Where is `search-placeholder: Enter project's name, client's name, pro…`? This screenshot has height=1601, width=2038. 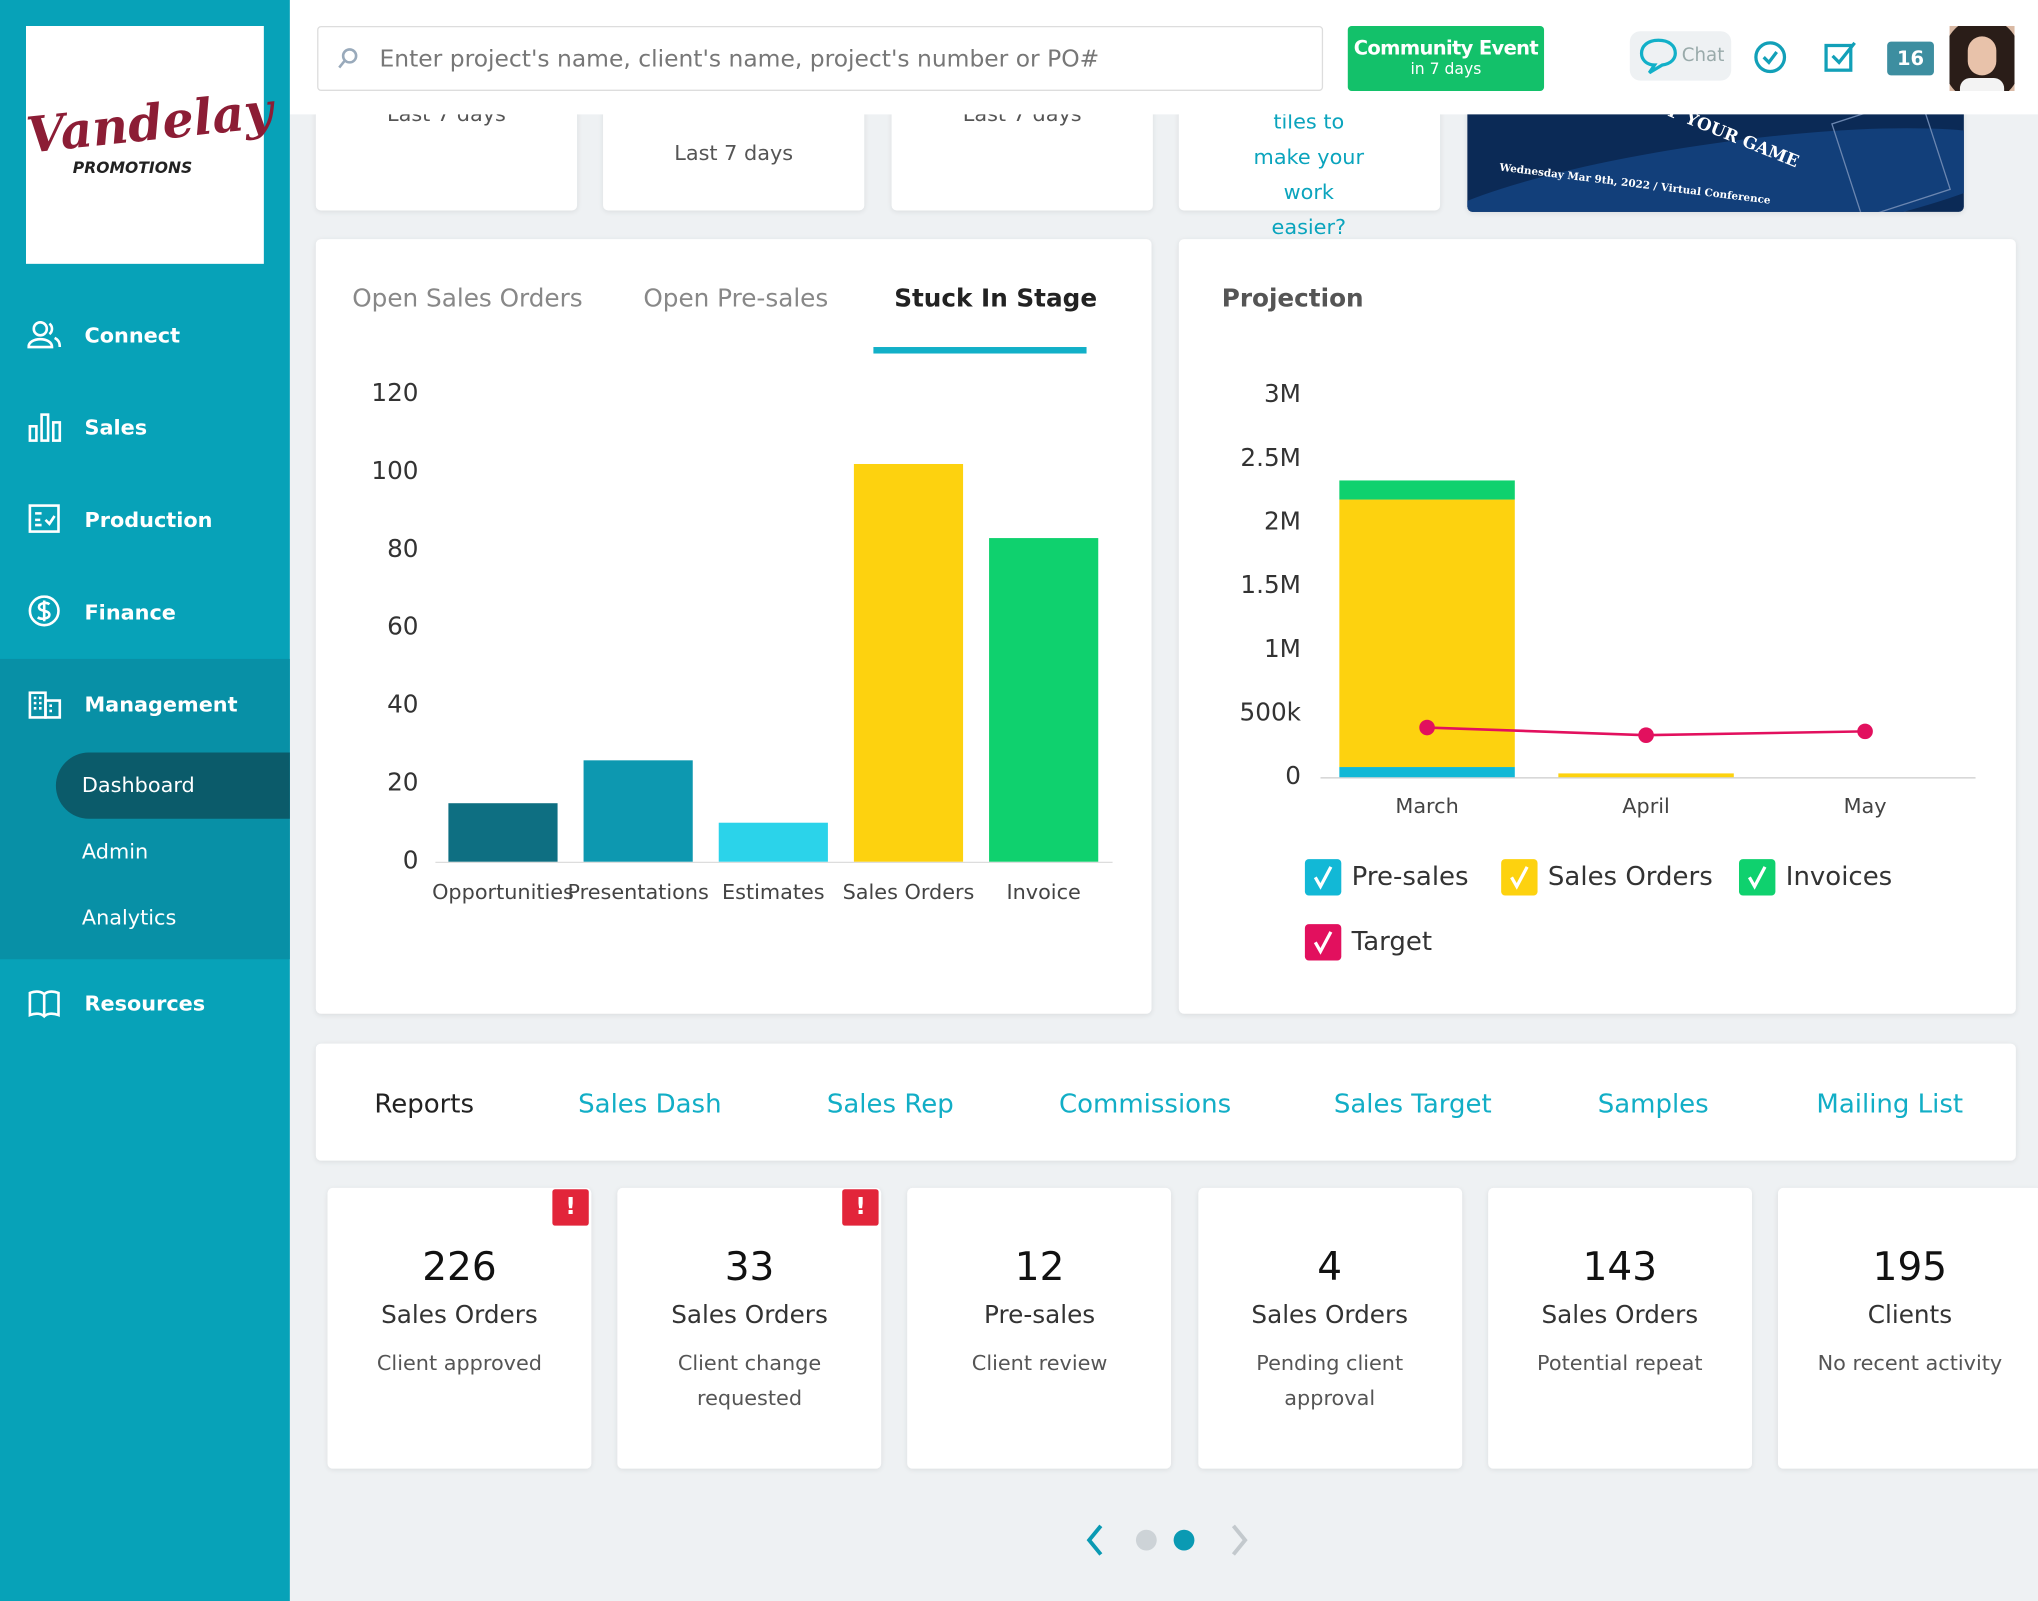
search-placeholder: Enter project's name, client's name, pro… is located at coordinates (739, 59).